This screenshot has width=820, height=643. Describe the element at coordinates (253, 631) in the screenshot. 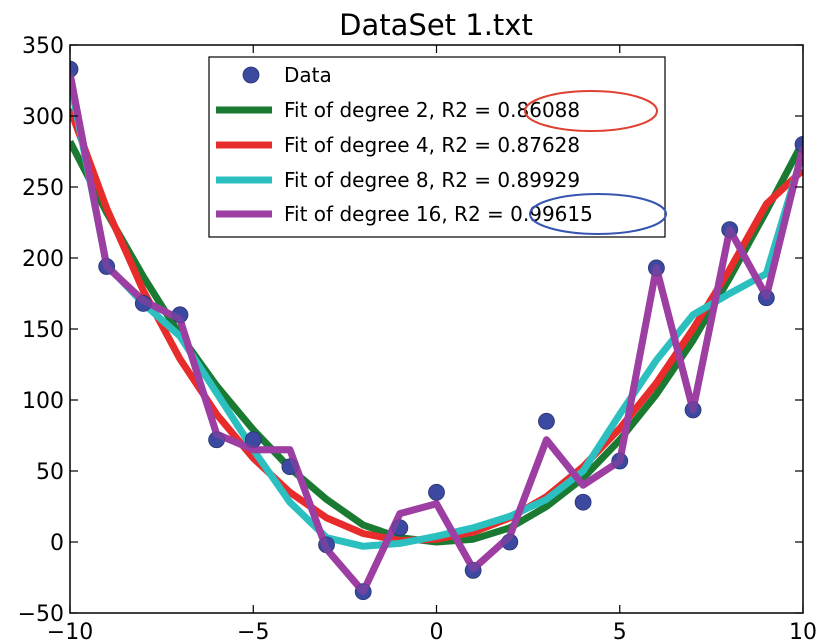

I see `x-tick-label: −5` at that location.